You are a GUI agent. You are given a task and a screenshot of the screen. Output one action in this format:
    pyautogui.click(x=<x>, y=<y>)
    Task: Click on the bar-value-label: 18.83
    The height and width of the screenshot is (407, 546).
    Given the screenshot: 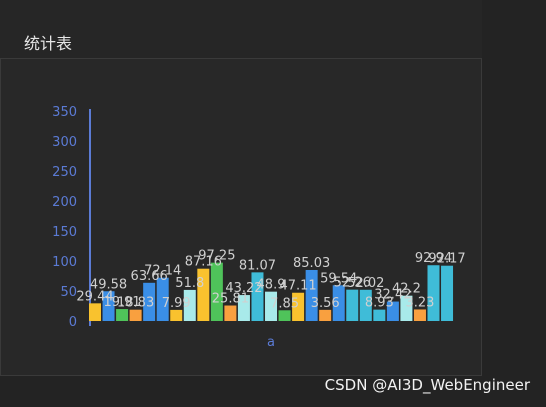 What is the action you would take?
    pyautogui.click(x=135, y=303)
    